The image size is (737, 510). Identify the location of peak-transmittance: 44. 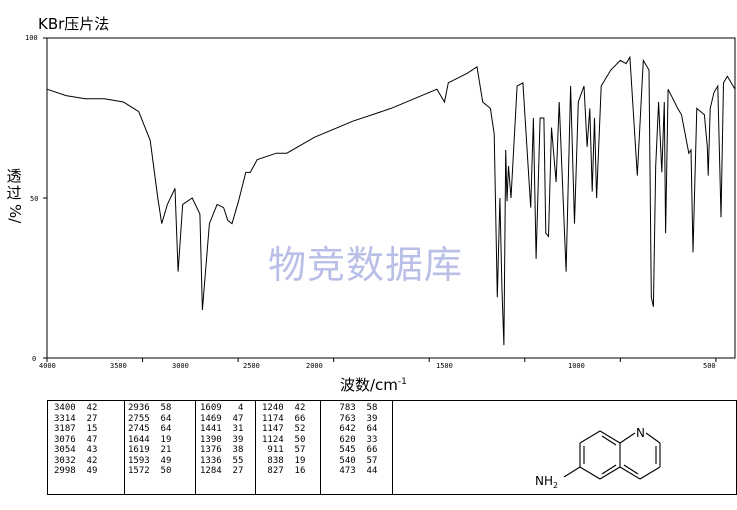
(366, 471).